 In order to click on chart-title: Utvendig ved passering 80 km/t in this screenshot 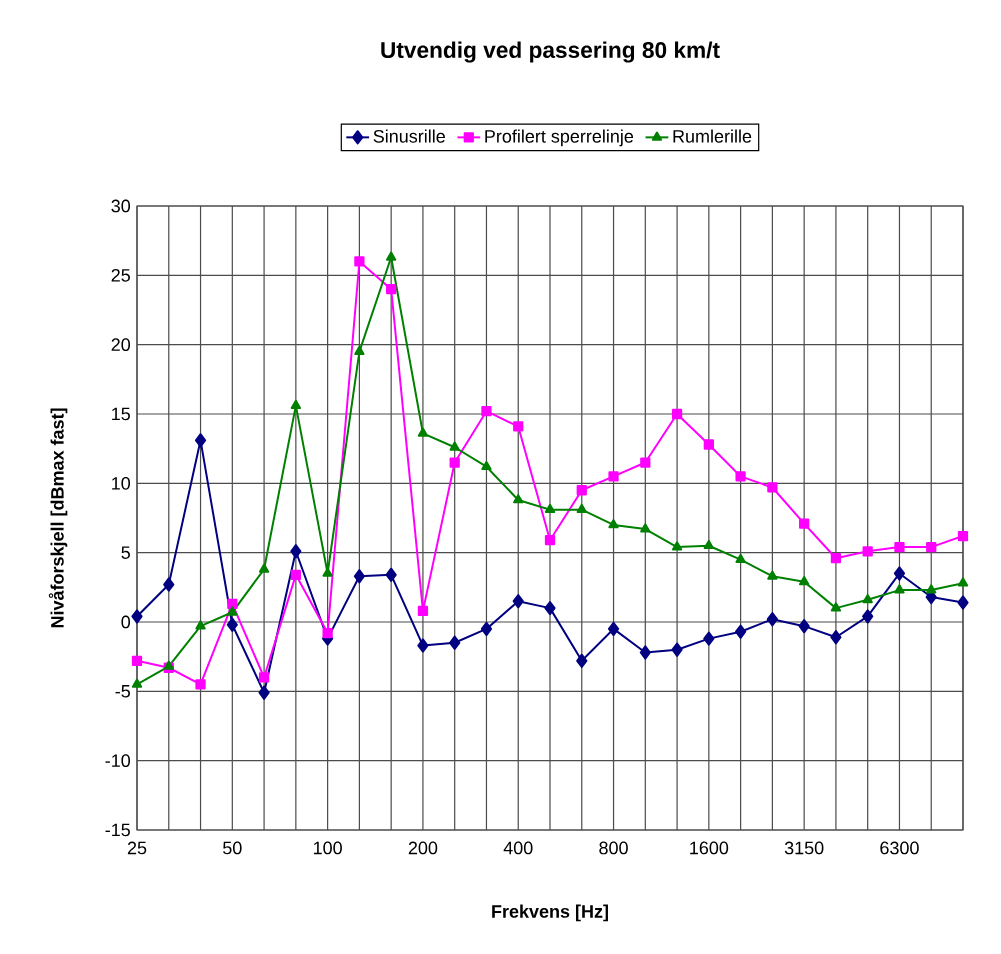, I will do `click(550, 52)`.